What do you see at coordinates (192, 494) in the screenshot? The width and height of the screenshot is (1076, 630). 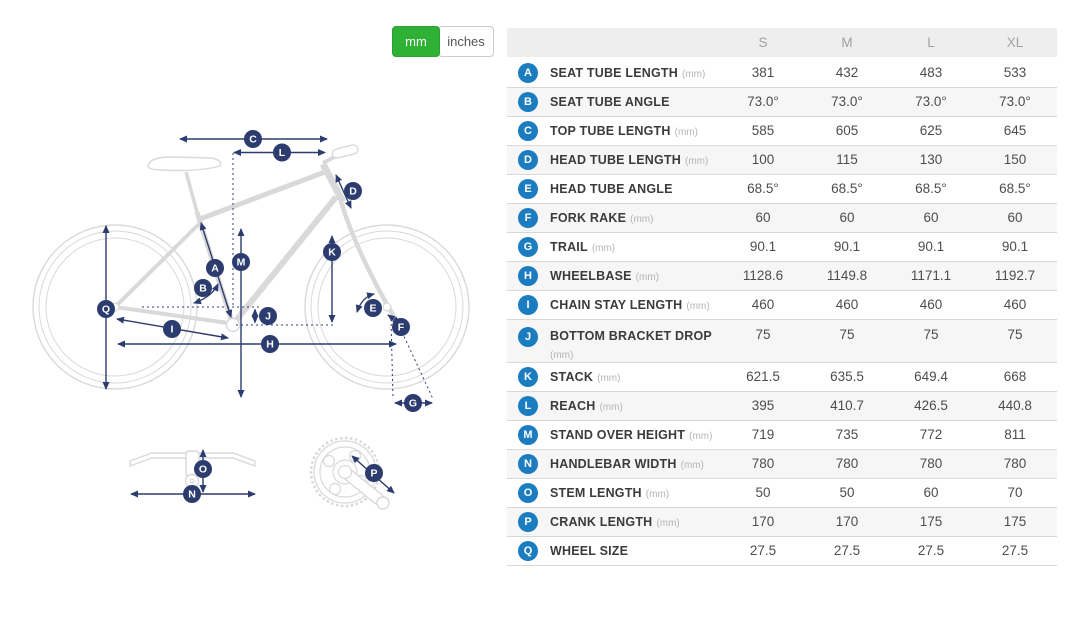 I see `diagram-badge-n: N` at bounding box center [192, 494].